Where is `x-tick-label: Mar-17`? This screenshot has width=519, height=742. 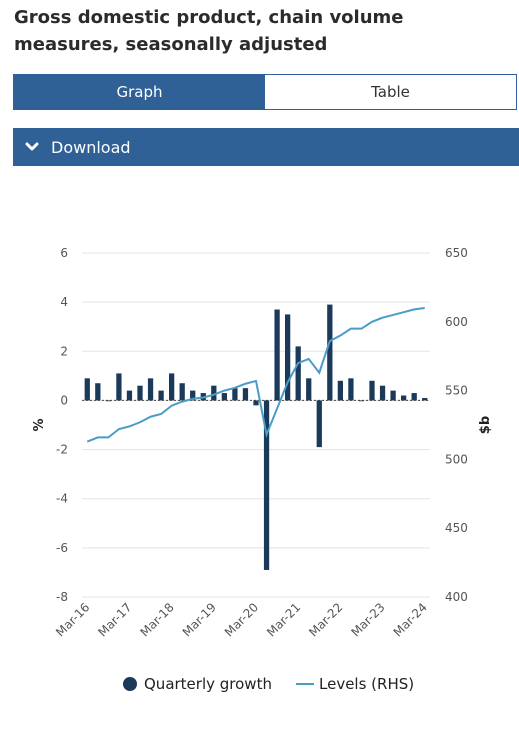 x-tick-label: Mar-17 is located at coordinates (114, 619).